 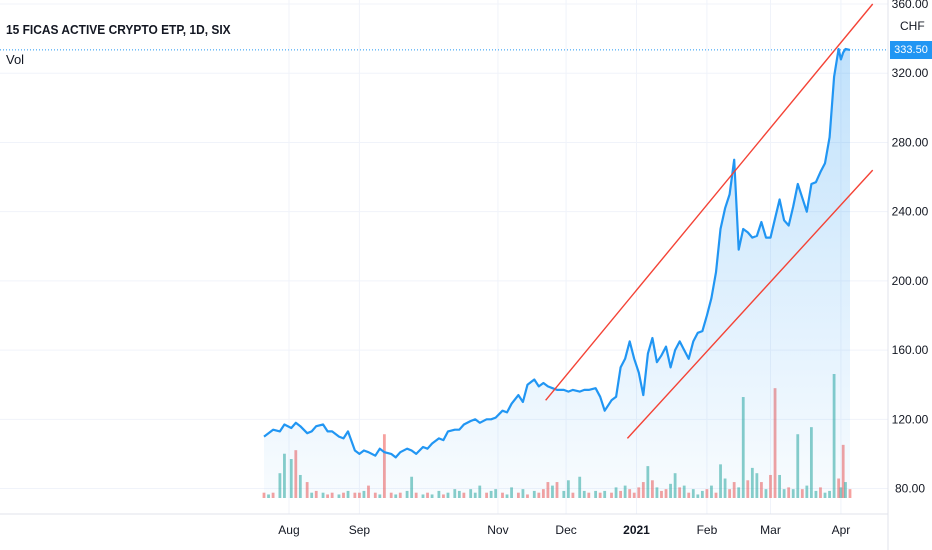 What do you see at coordinates (444, 525) in the screenshot?
I see `time-axis: Aug Sep Nov Dec 2021 Feb Mar Apr` at bounding box center [444, 525].